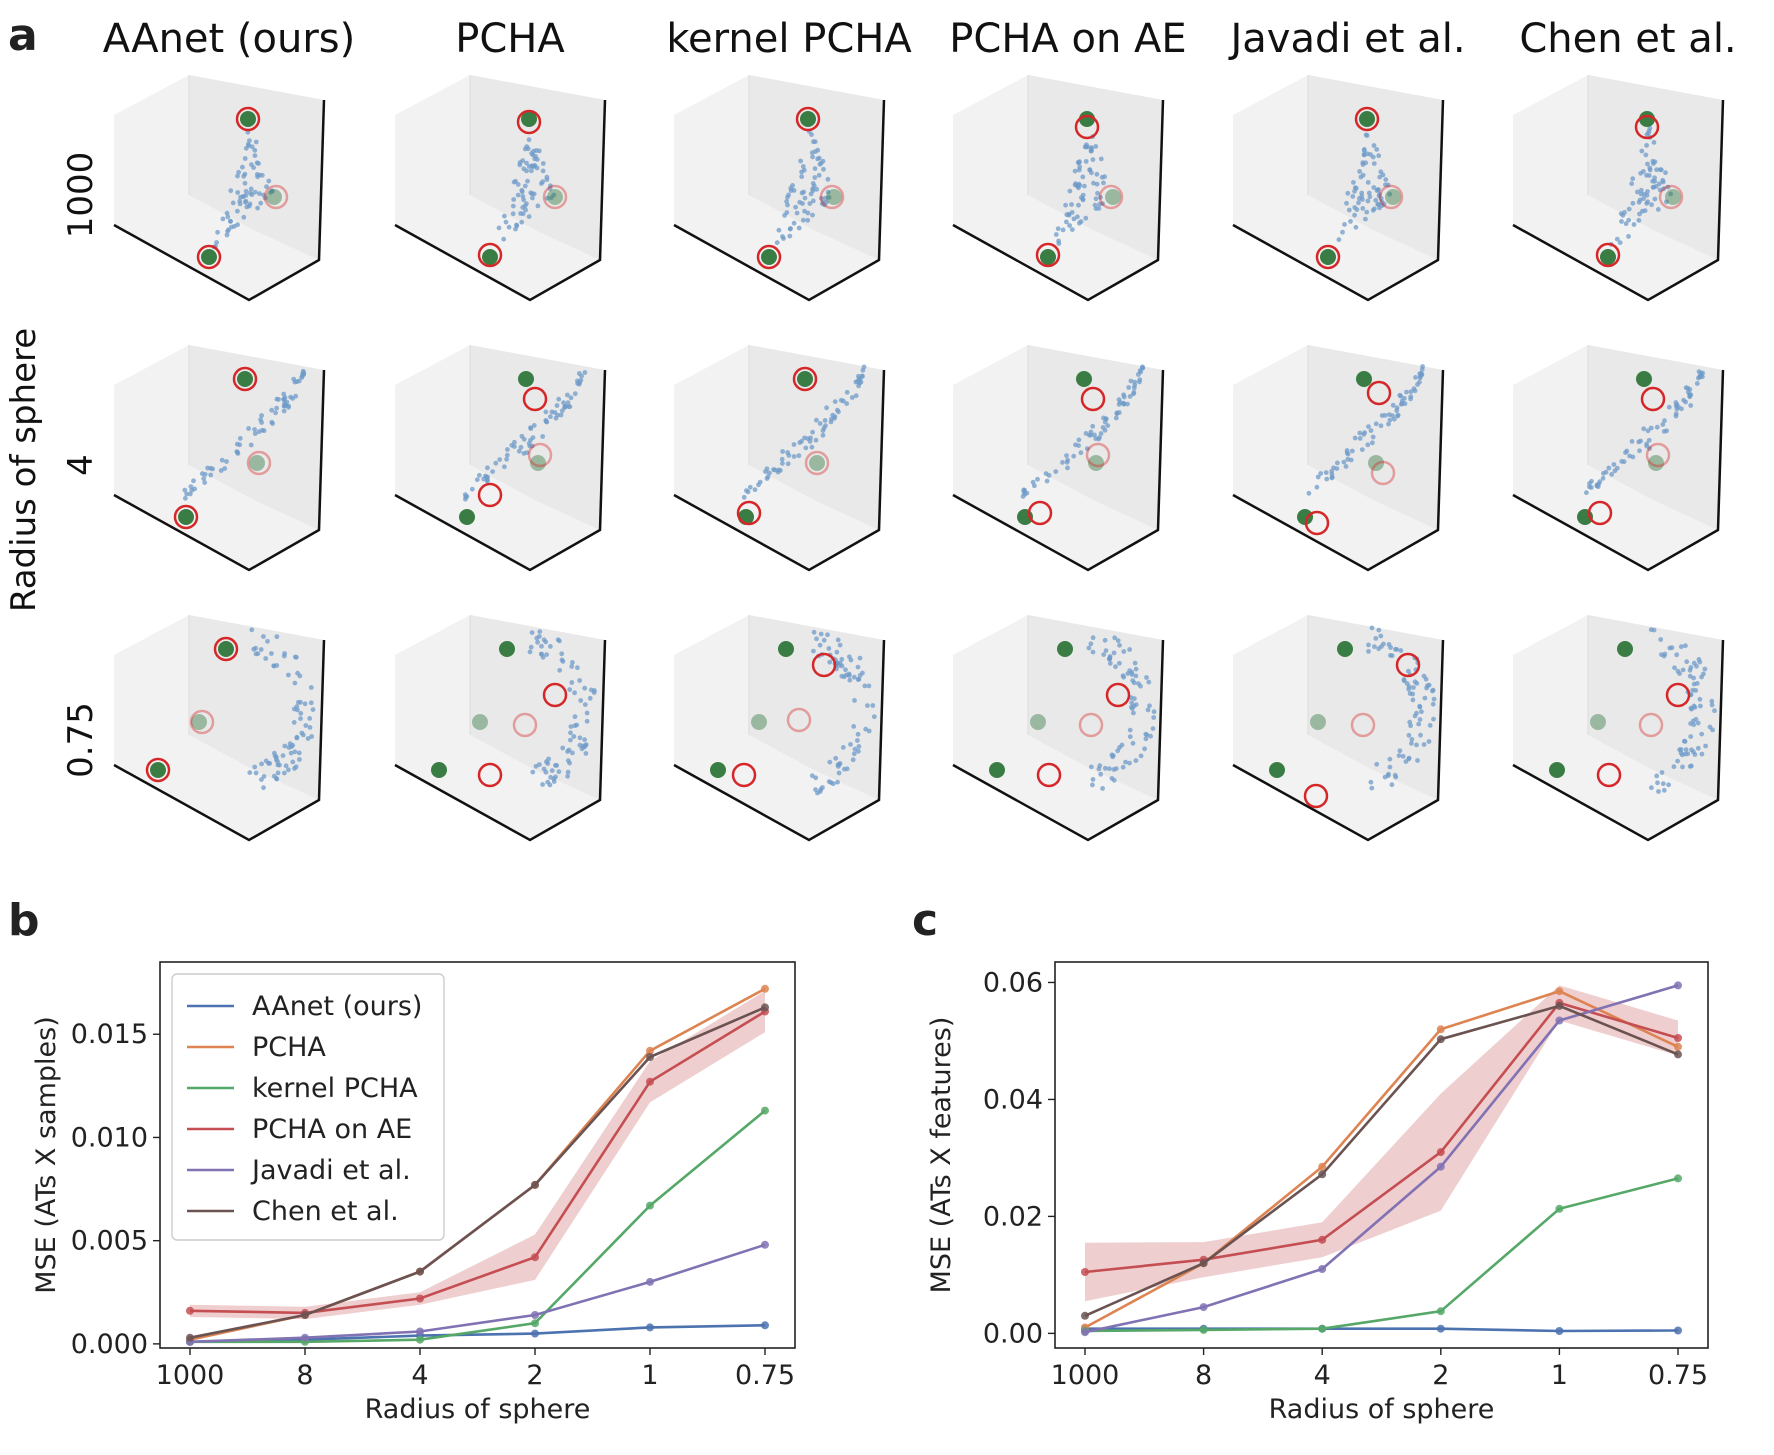 This screenshot has width=1774, height=1455. Describe the element at coordinates (1559, 1375) in the screenshot. I see `x-tick-label: 1` at that location.